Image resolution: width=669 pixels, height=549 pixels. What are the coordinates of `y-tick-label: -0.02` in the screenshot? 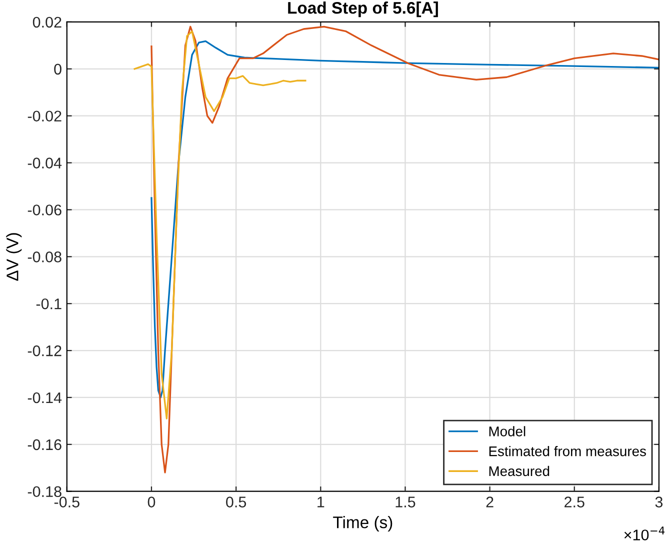 It's located at (45, 116).